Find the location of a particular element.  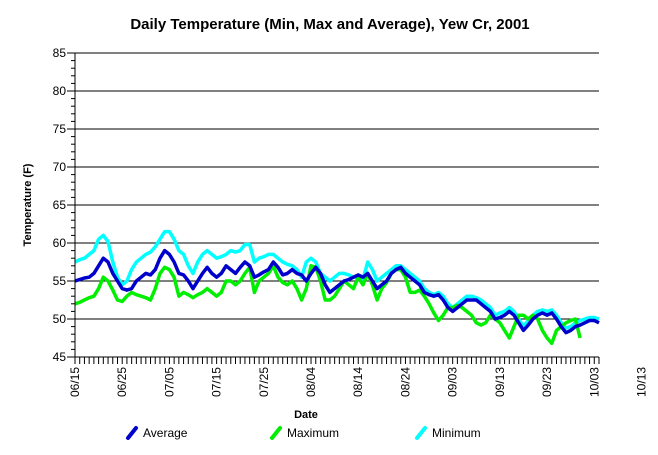

x-tick-label: 08/04 is located at coordinates (311, 382).